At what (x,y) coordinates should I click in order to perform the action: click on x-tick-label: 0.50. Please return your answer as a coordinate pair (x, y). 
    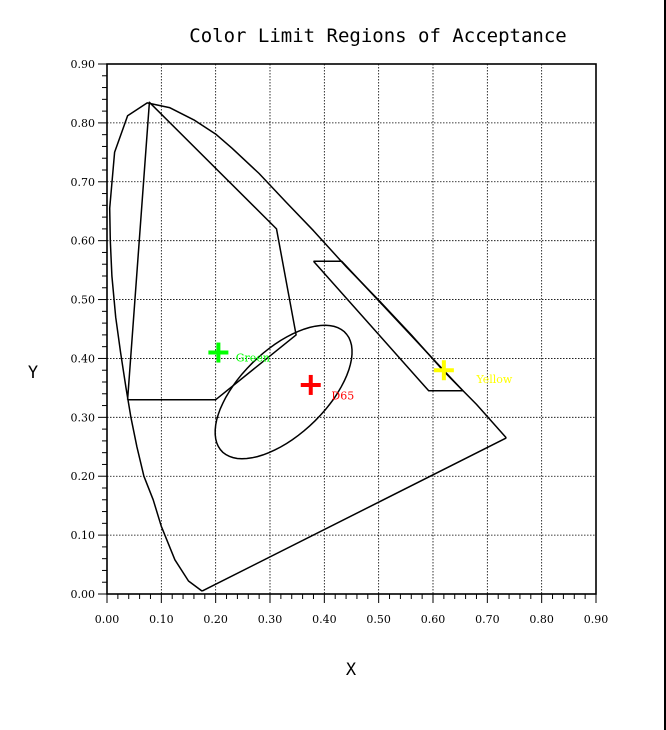
    Looking at the image, I should click on (378, 619).